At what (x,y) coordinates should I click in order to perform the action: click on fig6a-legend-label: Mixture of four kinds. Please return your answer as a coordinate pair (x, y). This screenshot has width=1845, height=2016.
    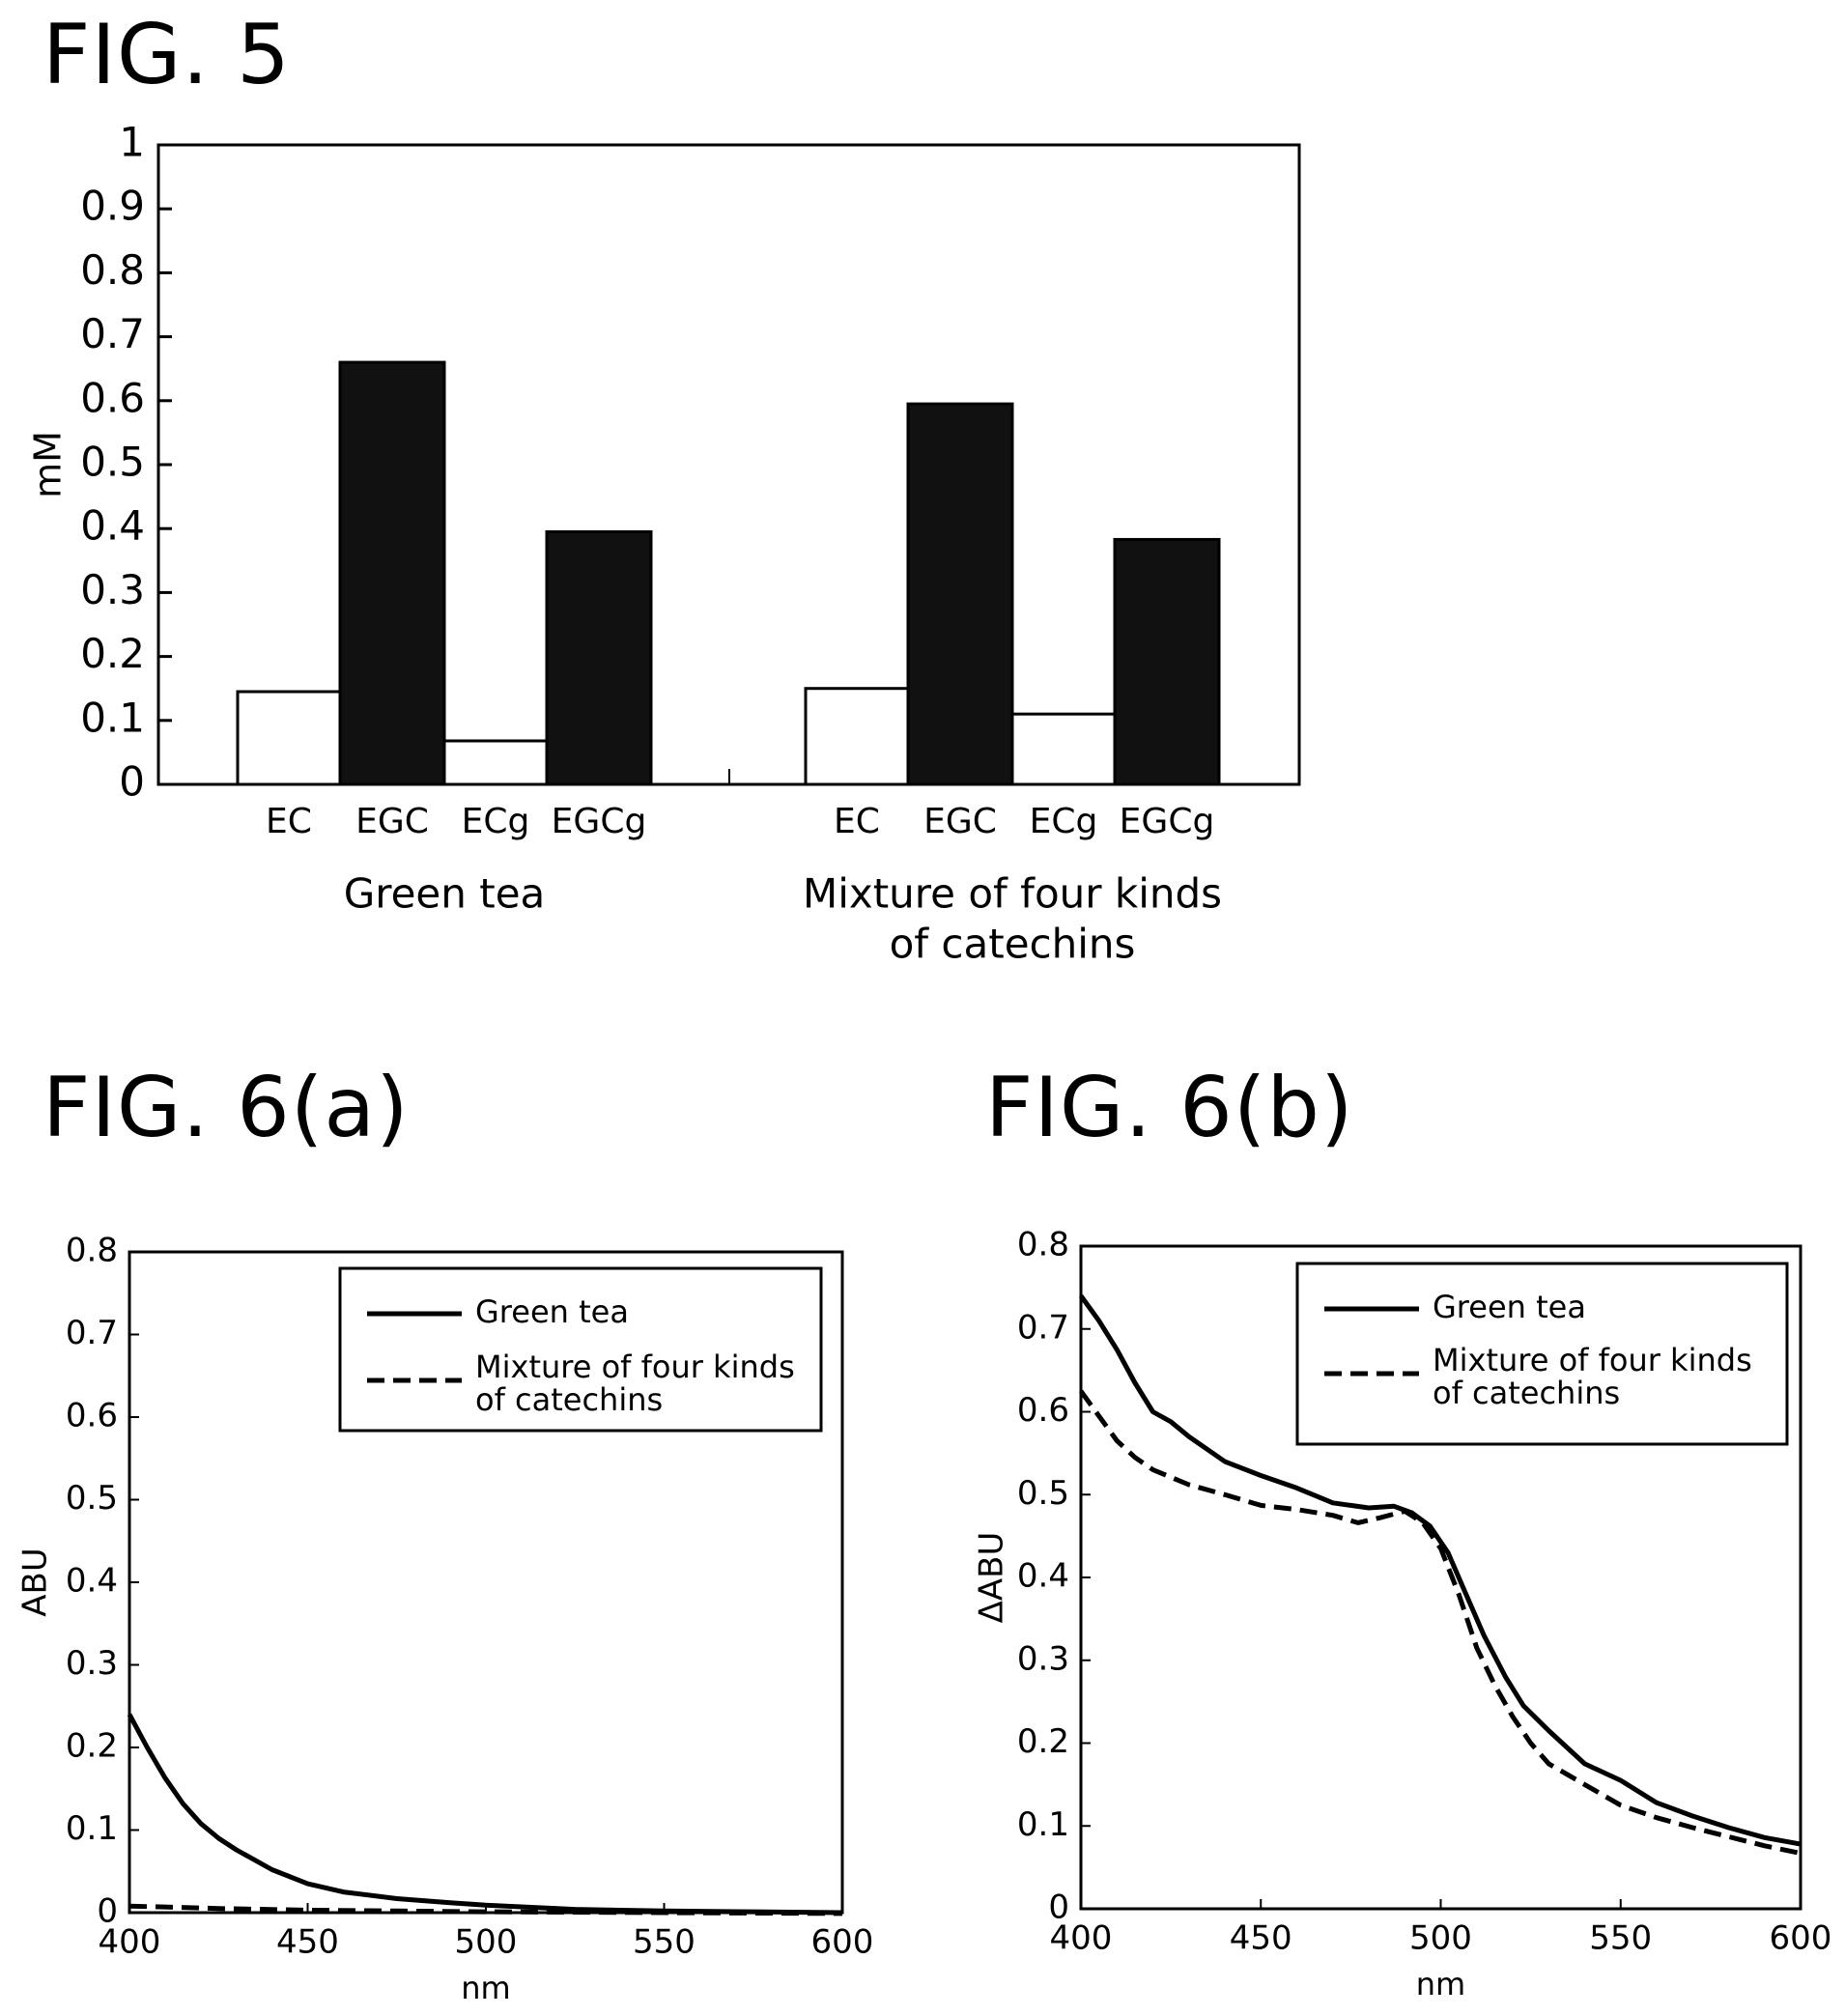
    Looking at the image, I should click on (635, 1367).